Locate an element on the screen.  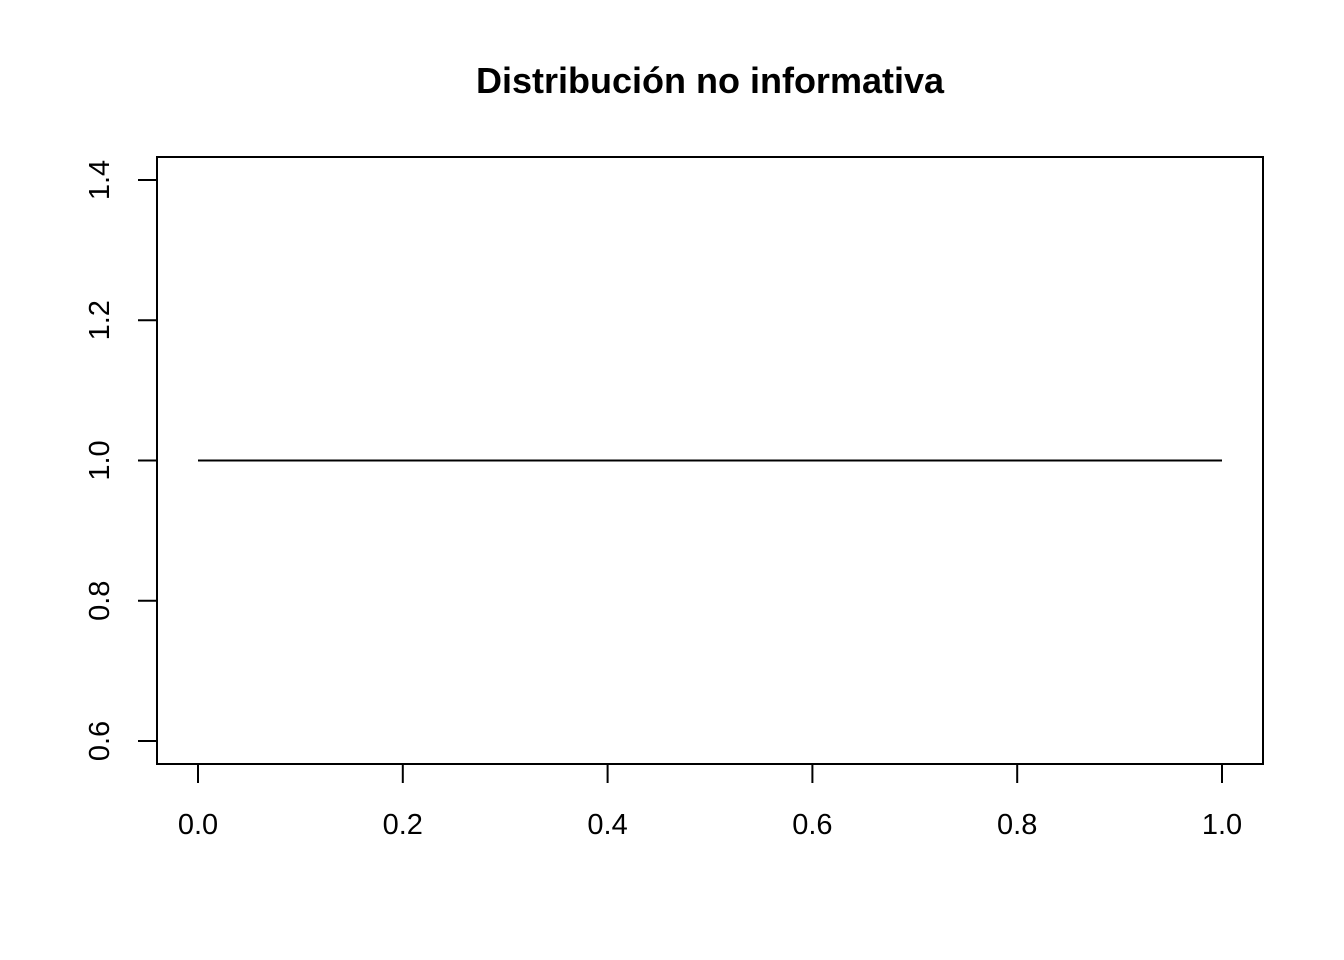
y-tick-label: 1.2 is located at coordinates (100, 320).